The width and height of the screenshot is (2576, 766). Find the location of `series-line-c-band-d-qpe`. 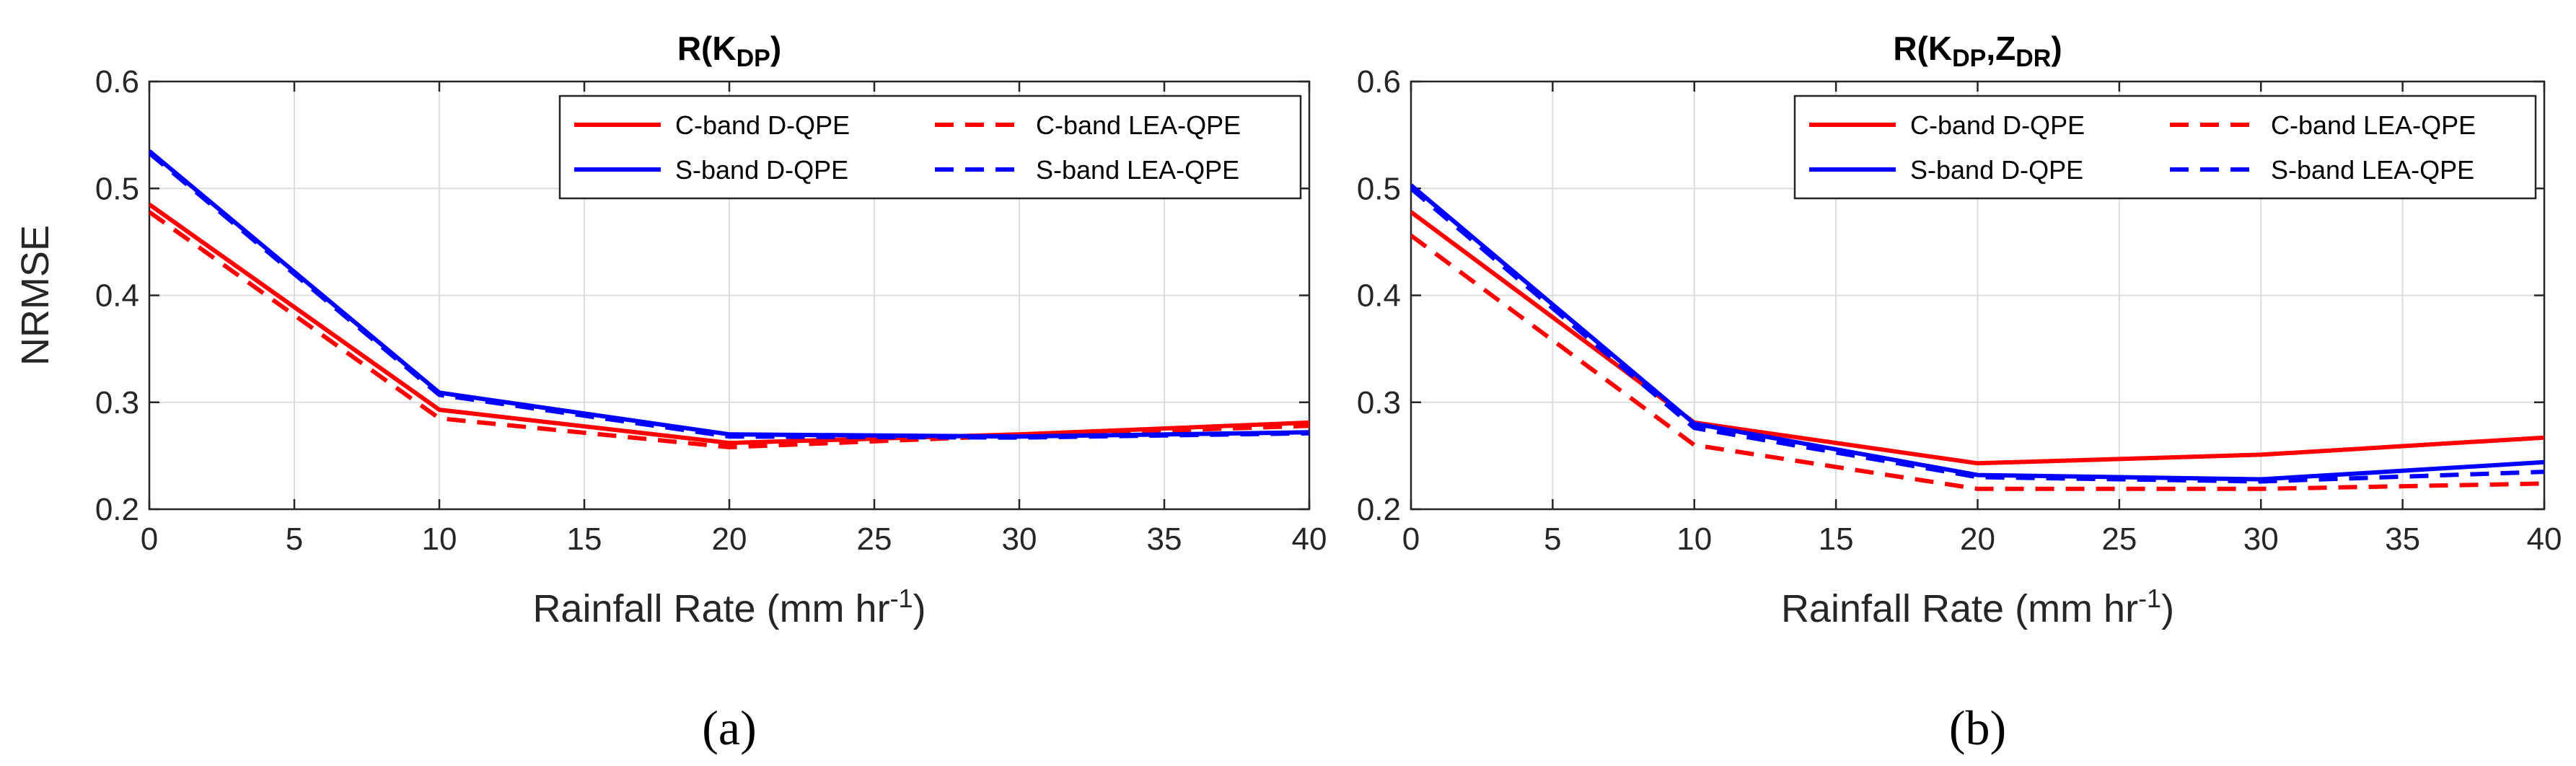

series-line-c-band-d-qpe is located at coordinates (1977, 338).